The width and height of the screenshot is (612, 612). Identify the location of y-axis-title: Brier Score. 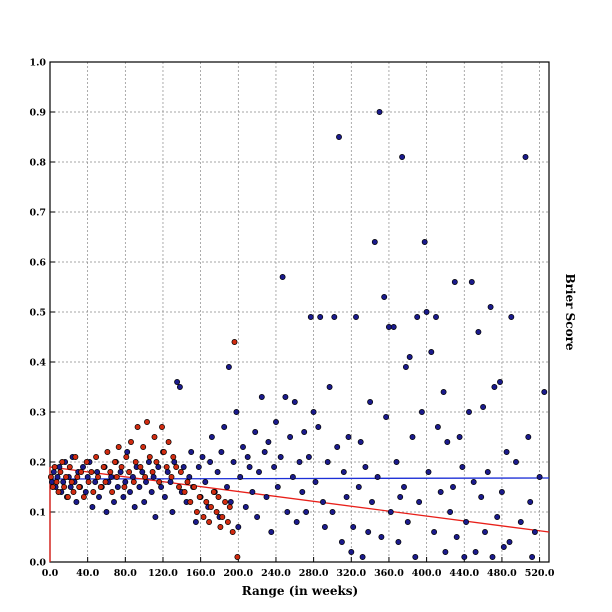
(570, 311).